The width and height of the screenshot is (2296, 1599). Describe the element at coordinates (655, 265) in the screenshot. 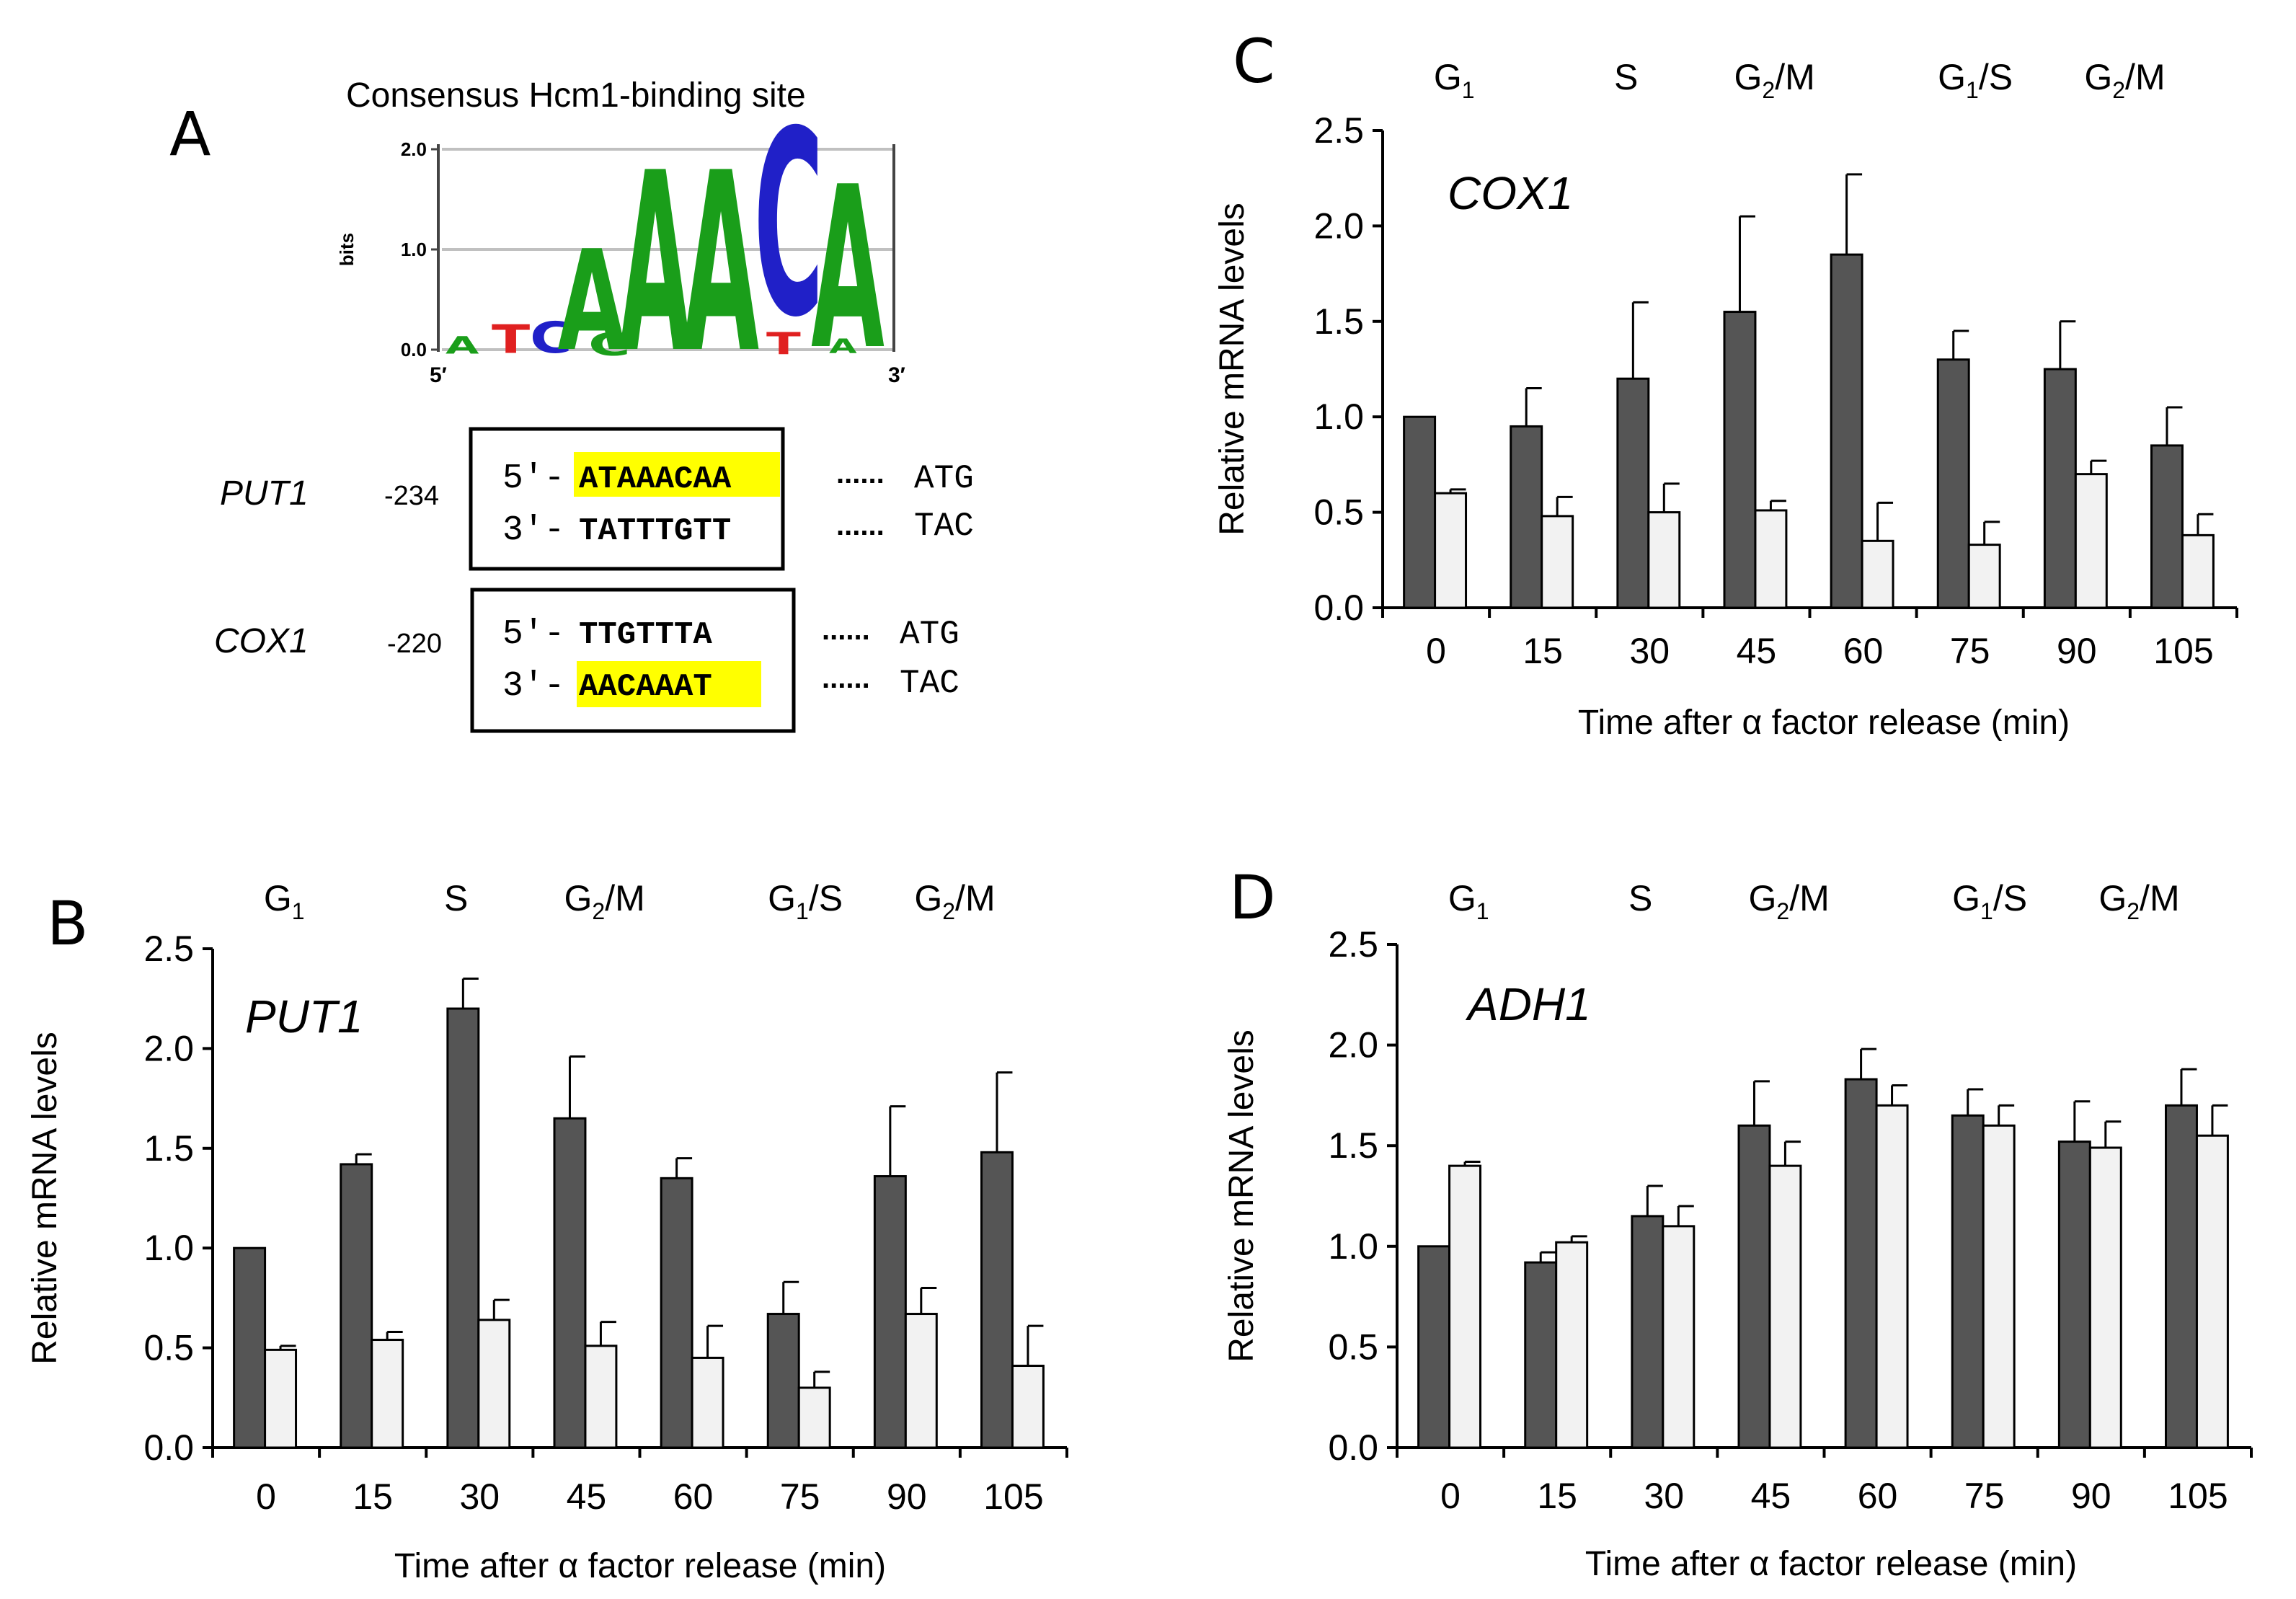

I see `logo-letter-a-2: A` at that location.